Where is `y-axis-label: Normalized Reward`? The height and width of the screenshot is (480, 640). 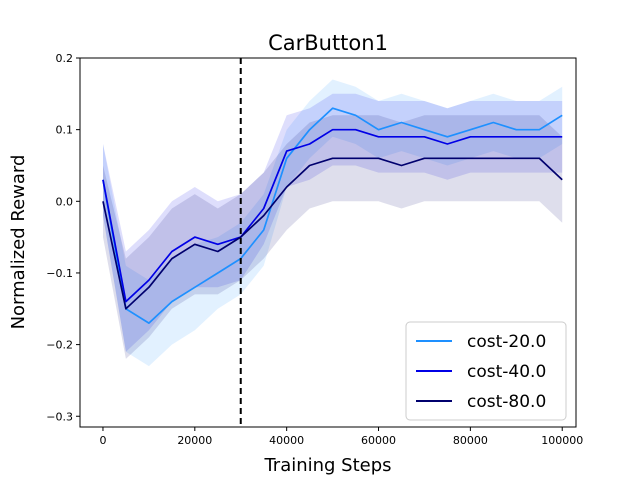 y-axis-label: Normalized Reward is located at coordinates (18, 242).